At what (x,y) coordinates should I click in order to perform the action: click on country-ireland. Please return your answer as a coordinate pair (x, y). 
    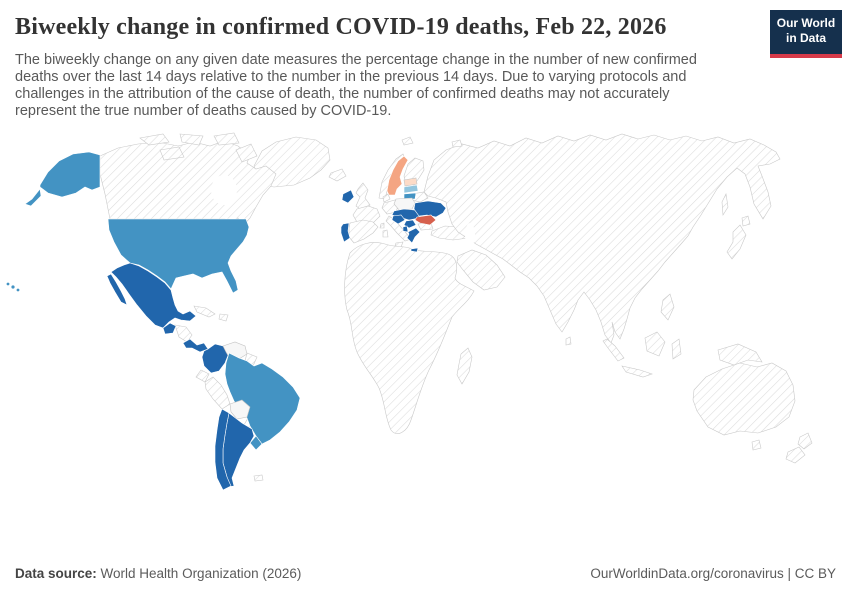
    Looking at the image, I should click on (348, 196).